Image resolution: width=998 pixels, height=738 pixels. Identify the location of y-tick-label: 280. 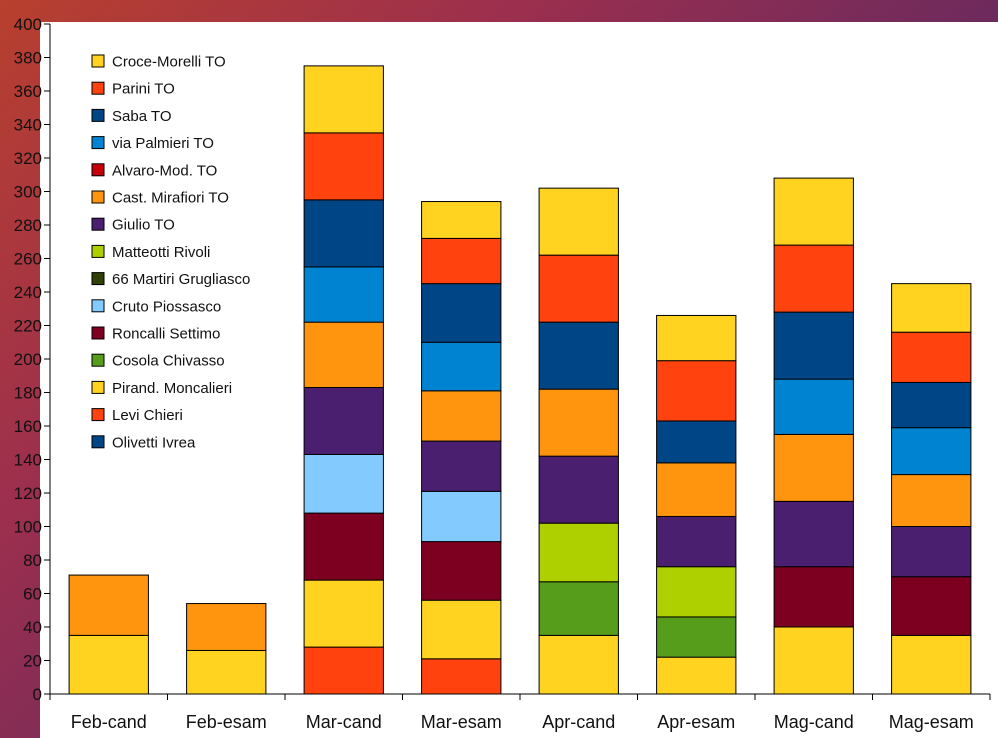
(28, 225).